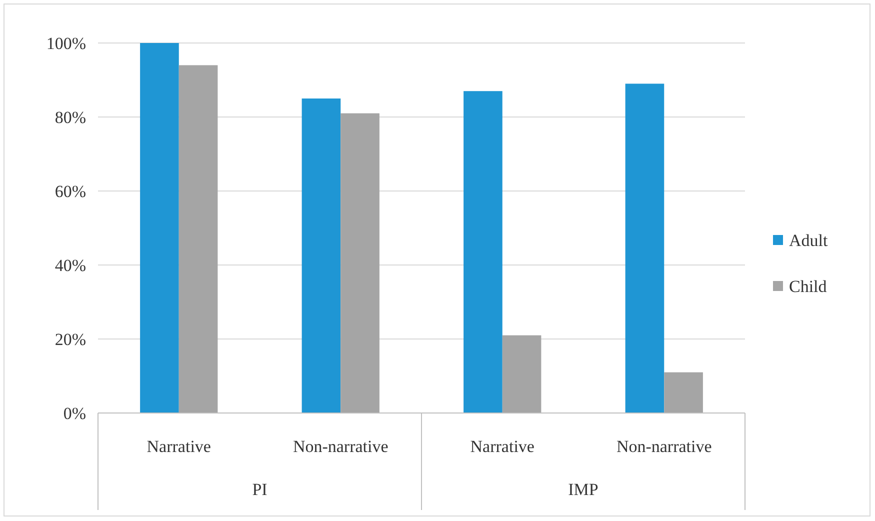  Describe the element at coordinates (70, 117) in the screenshot. I see `y-tick-label: 80%` at that location.